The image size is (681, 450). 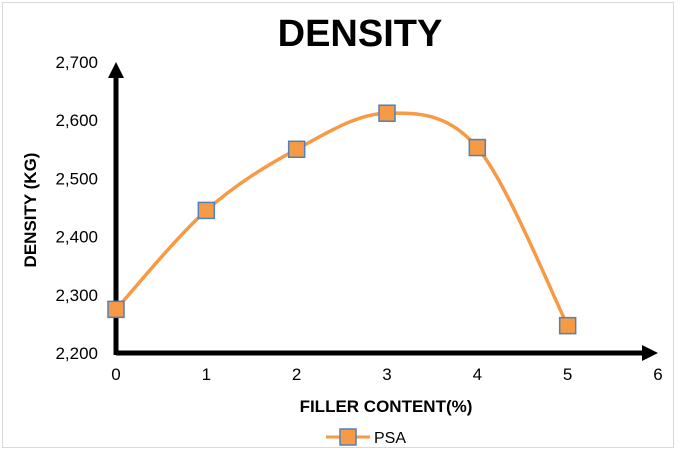 I want to click on x-tick-label: 3, so click(x=386, y=374).